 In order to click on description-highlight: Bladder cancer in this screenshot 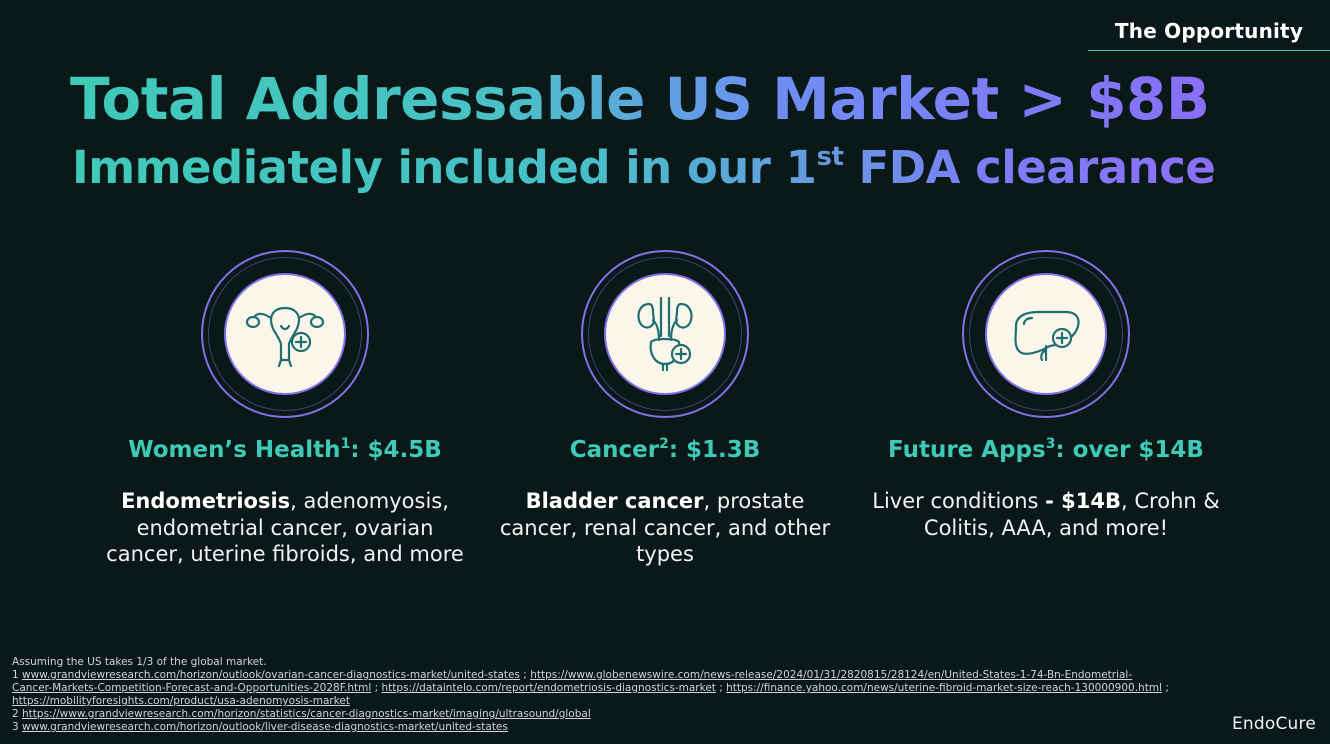, I will do `click(614, 501)`.